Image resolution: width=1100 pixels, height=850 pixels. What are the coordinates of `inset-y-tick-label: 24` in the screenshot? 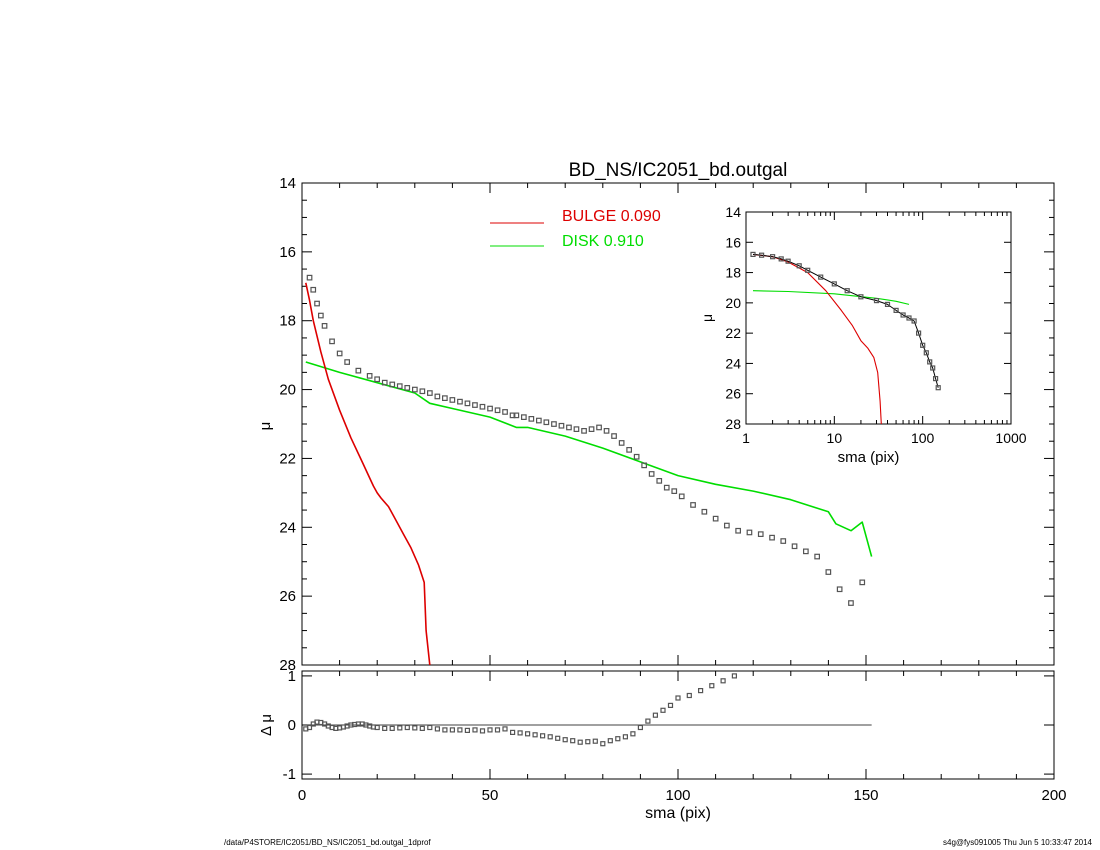 It's located at (733, 363).